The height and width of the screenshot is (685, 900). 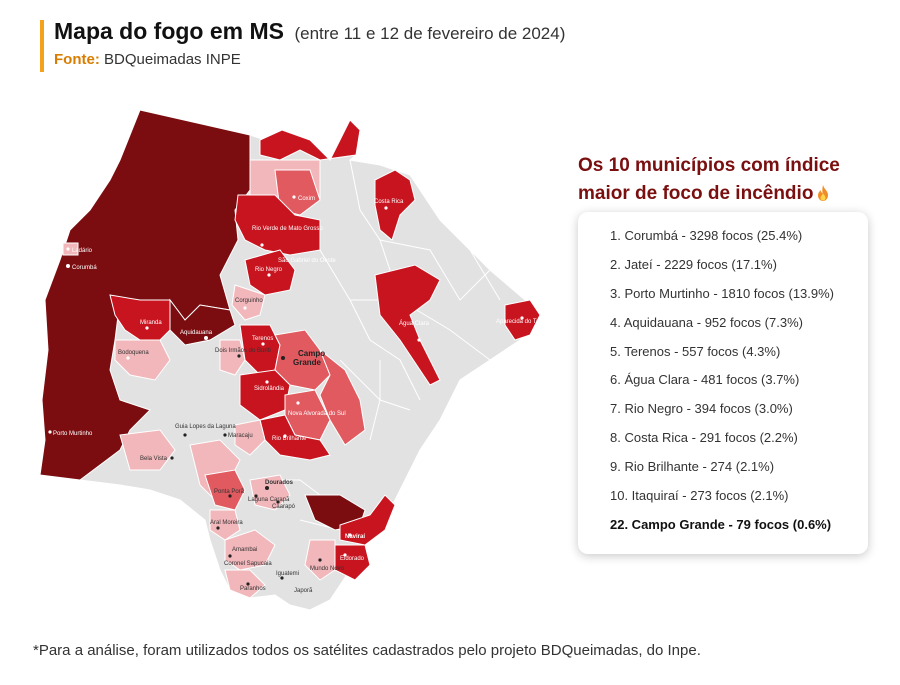 I want to click on ranking-item: 8. Costa Rica - 291 focos (2.2%), so click(x=704, y=438).